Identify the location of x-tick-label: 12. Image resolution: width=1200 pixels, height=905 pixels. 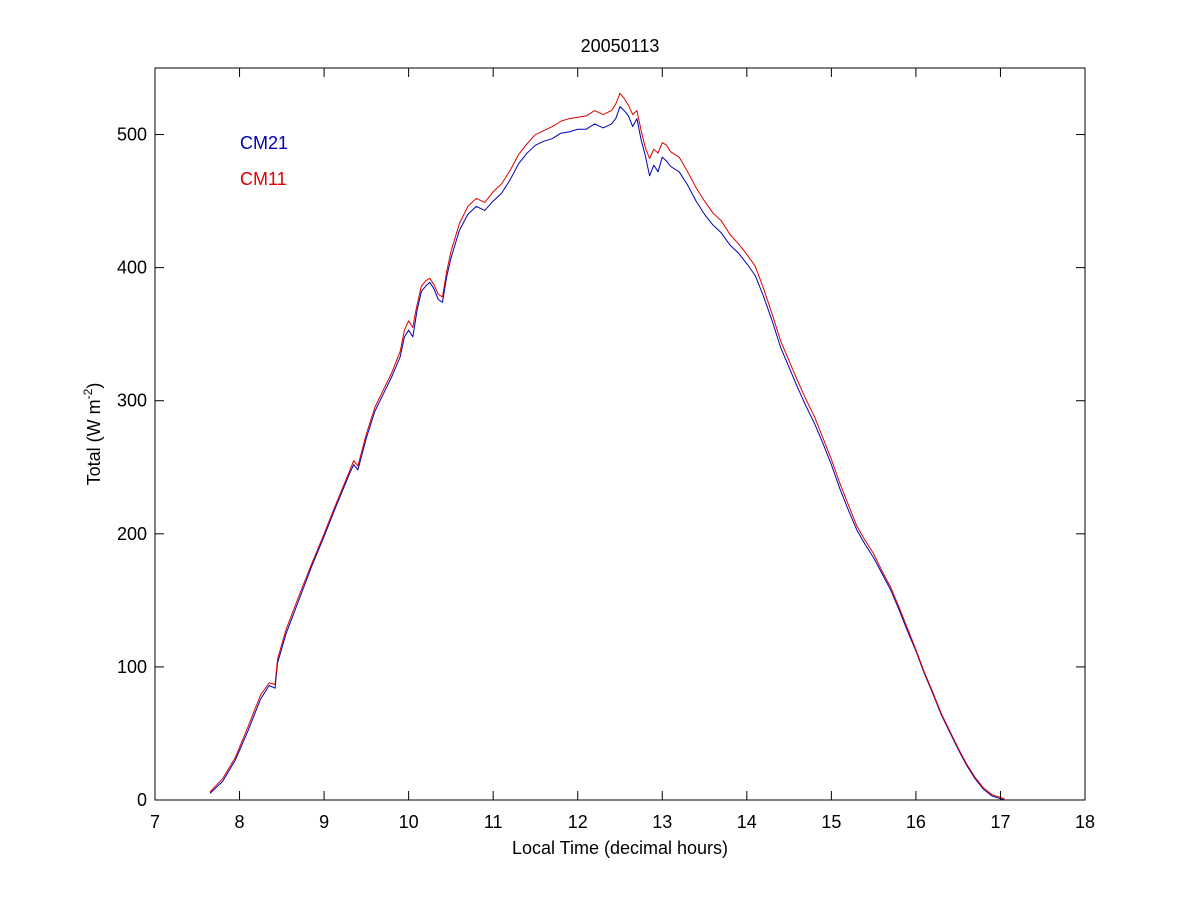
(578, 822).